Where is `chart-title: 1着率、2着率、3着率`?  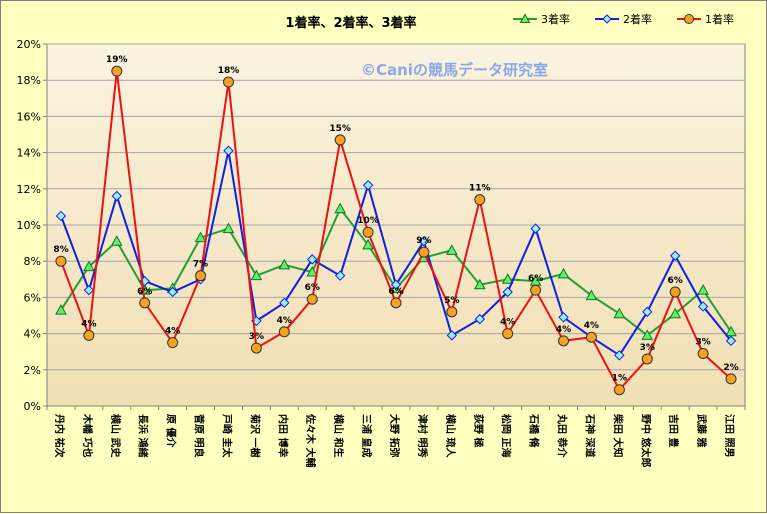
chart-title: 1着率、2着率、3着率 is located at coordinates (350, 23).